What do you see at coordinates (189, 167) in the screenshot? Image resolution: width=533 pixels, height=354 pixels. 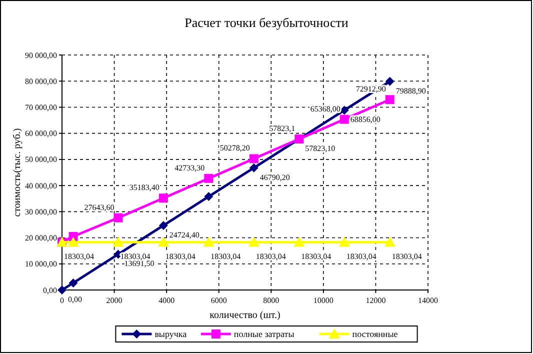 I see `data-label: 42733,30` at bounding box center [189, 167].